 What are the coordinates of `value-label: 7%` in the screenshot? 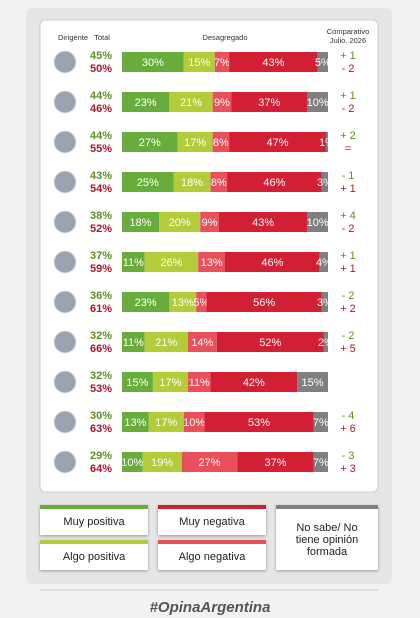 It's located at (321, 423).